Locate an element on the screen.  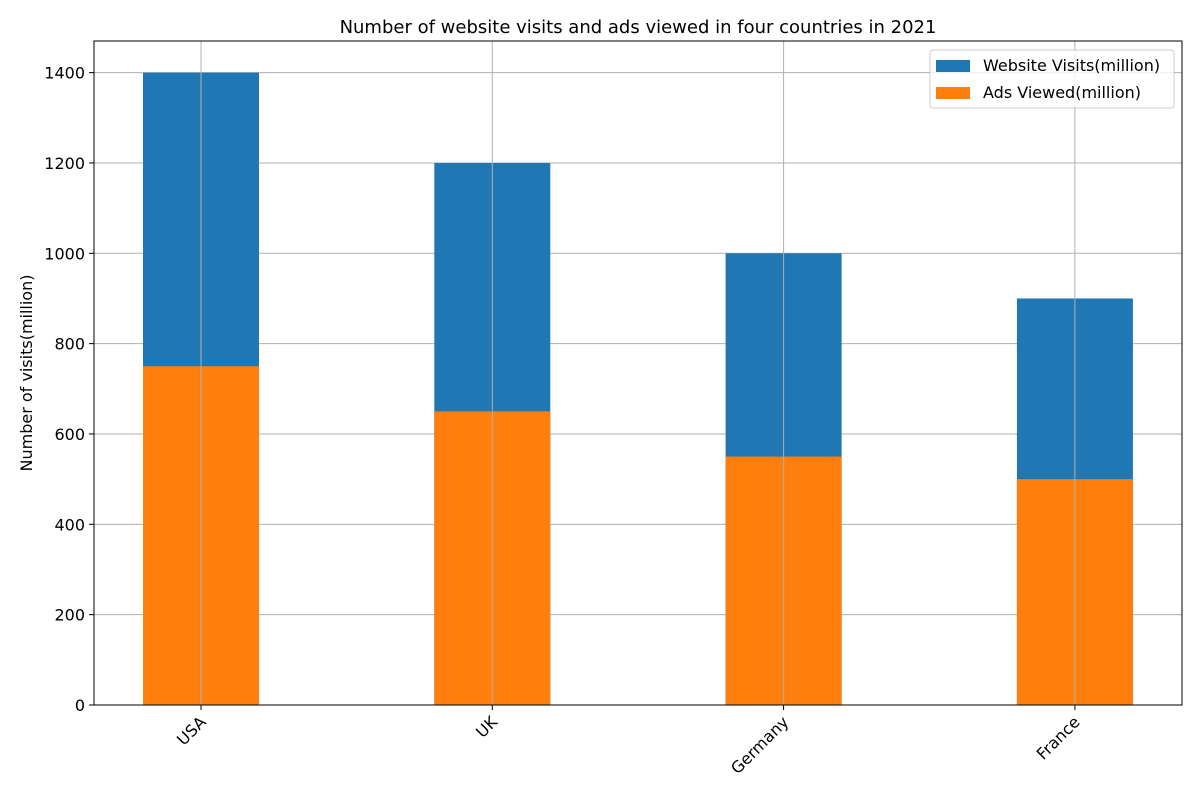
legend-label: Ads Viewed(million) is located at coordinates (1062, 92).